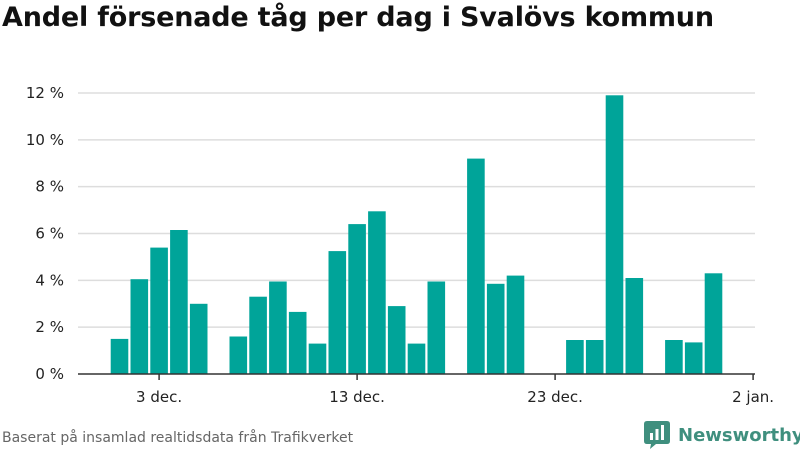 The width and height of the screenshot is (800, 450). Describe the element at coordinates (416, 358) in the screenshot. I see `bar: 16 dec.: 1.3 %` at that location.